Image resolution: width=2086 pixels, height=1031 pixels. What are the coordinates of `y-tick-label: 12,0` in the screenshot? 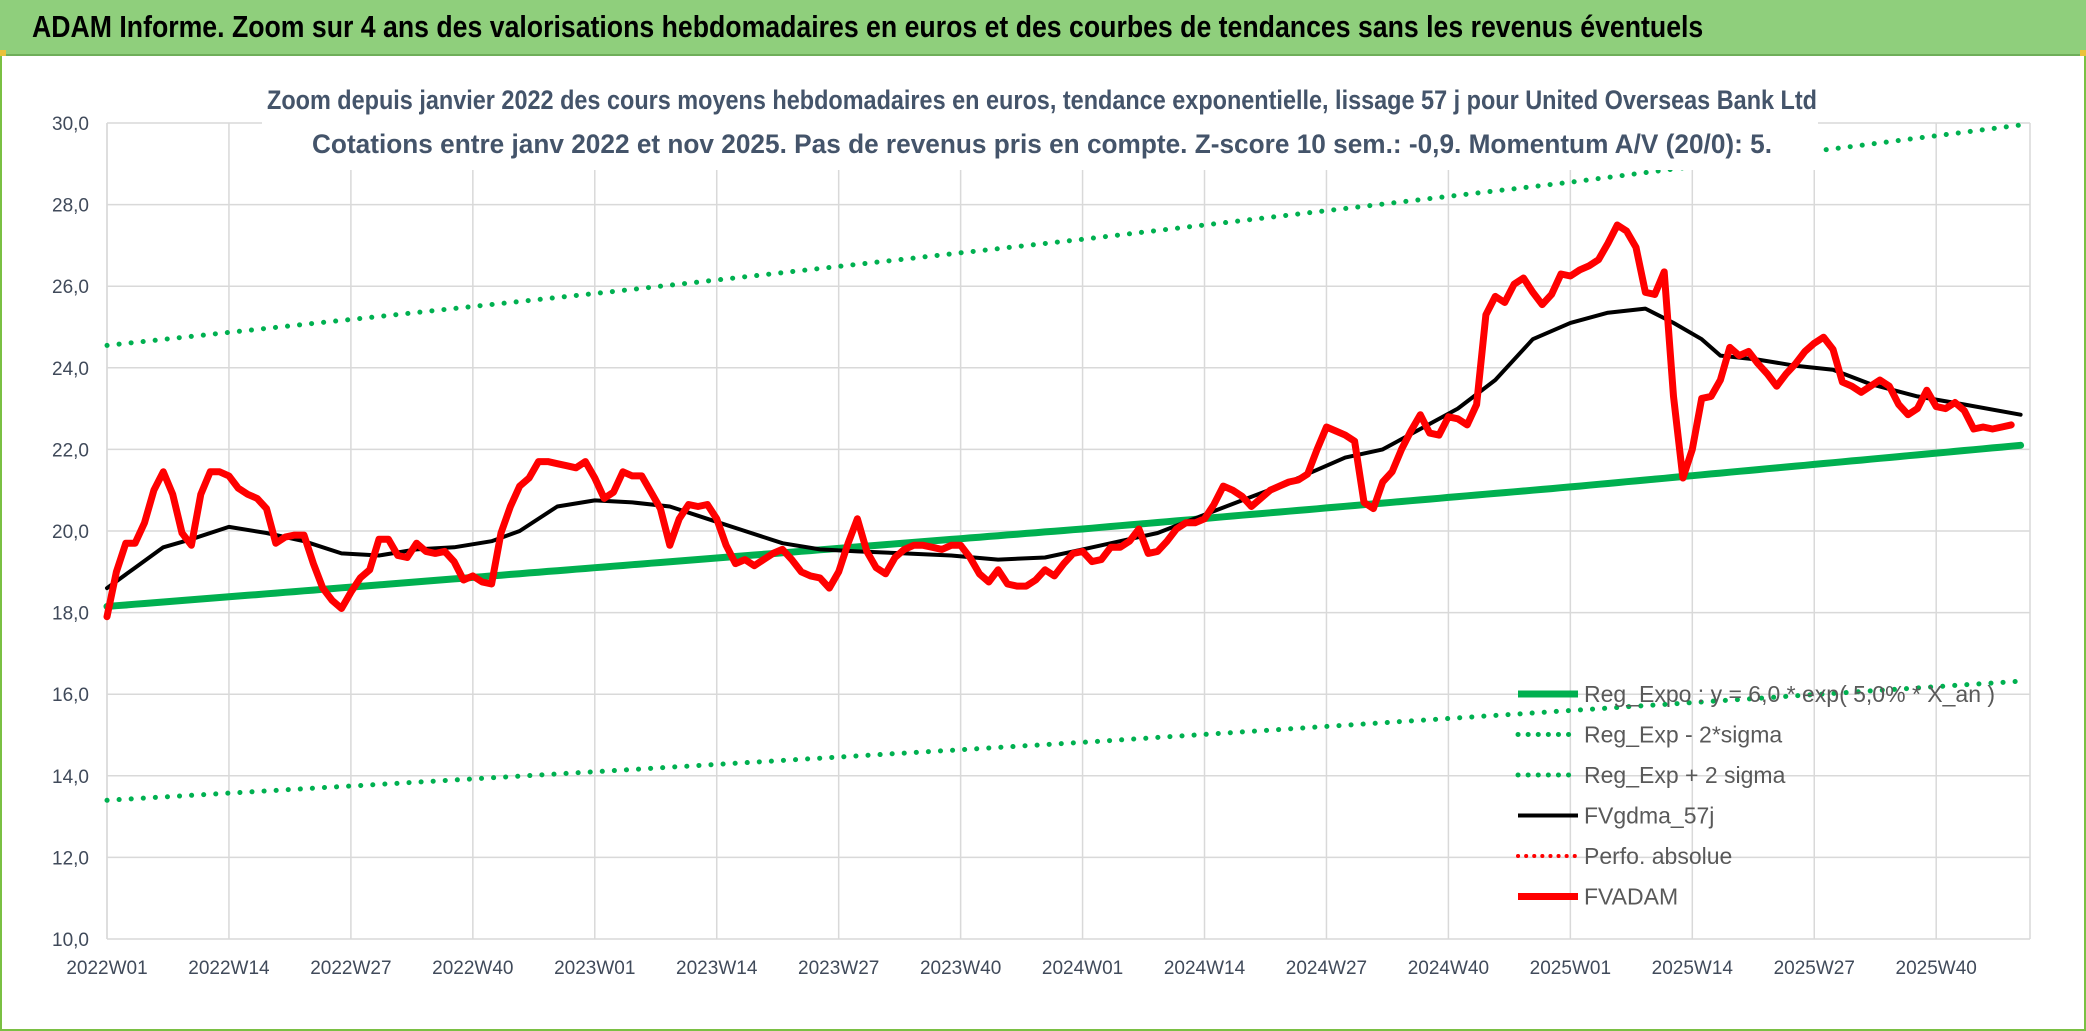 It's located at (70, 858).